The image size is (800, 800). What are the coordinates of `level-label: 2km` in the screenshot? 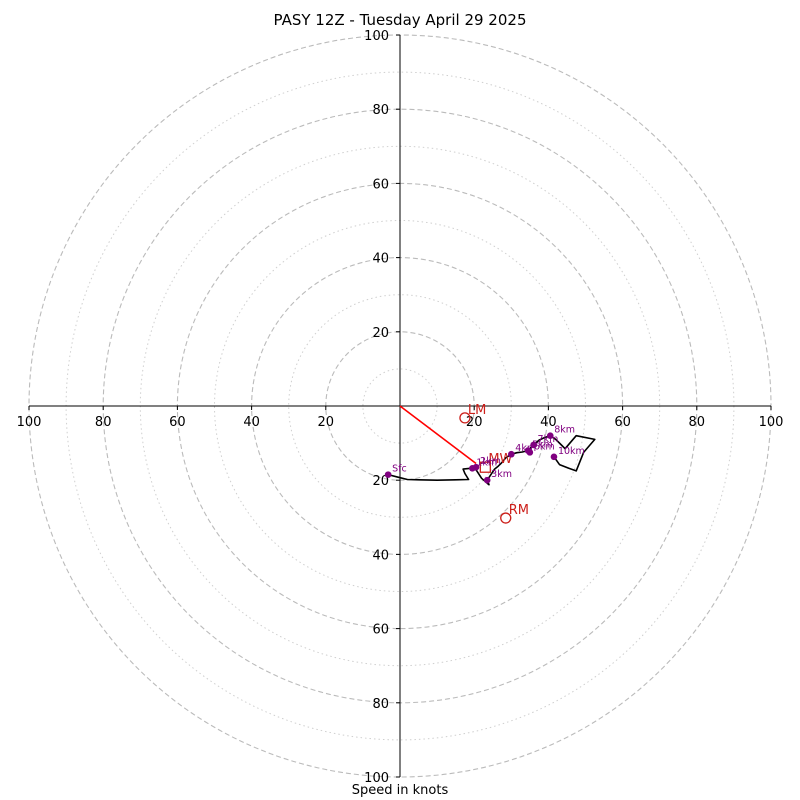 It's located at (490, 461).